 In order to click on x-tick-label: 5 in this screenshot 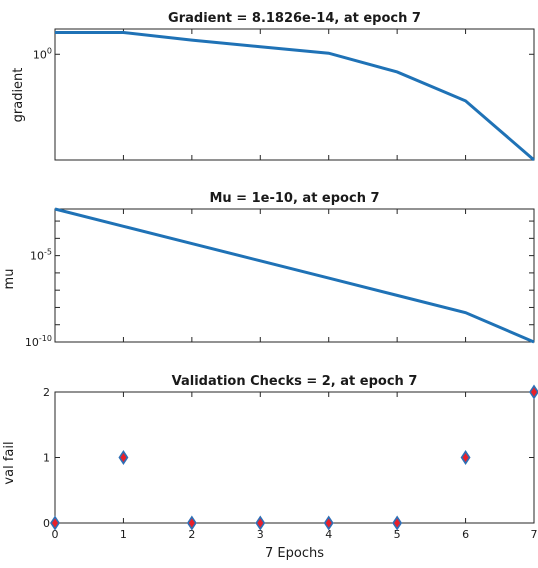, I will do `click(397, 534)`.